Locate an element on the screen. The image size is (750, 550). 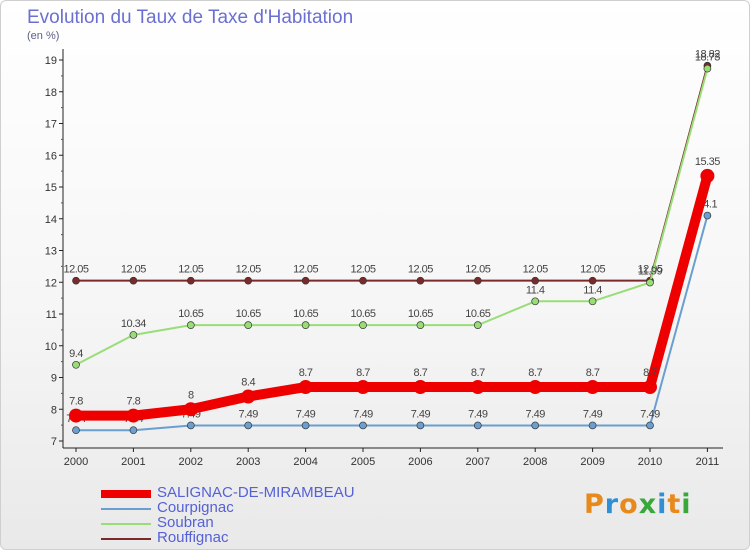
data-label-soubran: 11.99 is located at coordinates (650, 272).